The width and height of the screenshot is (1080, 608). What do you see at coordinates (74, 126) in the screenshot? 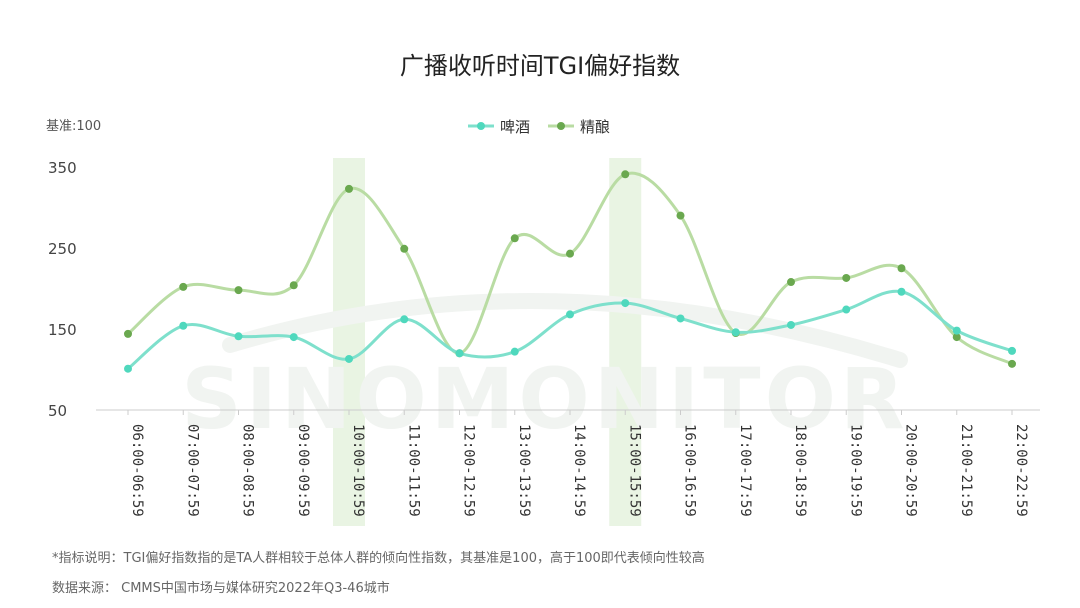
I see `base-label: 基准:100` at bounding box center [74, 126].